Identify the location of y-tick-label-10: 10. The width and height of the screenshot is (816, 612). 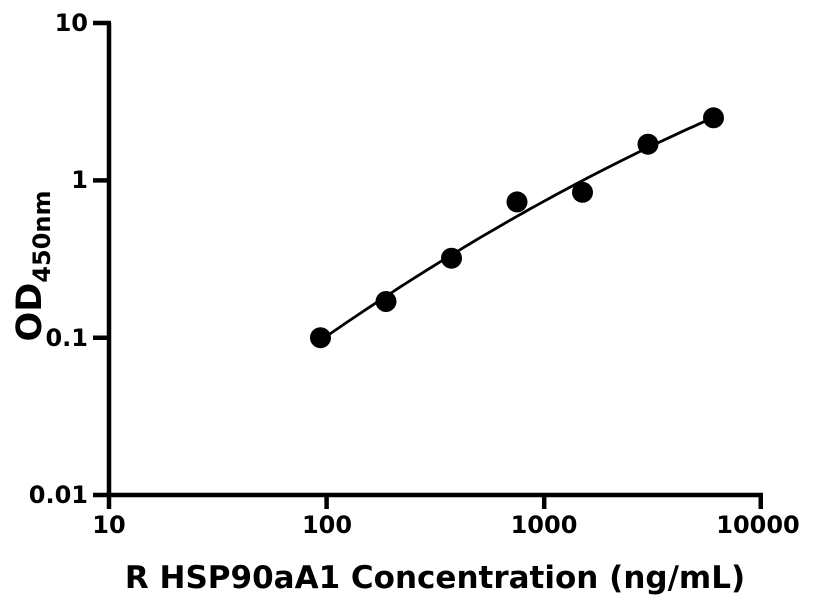
(71, 23).